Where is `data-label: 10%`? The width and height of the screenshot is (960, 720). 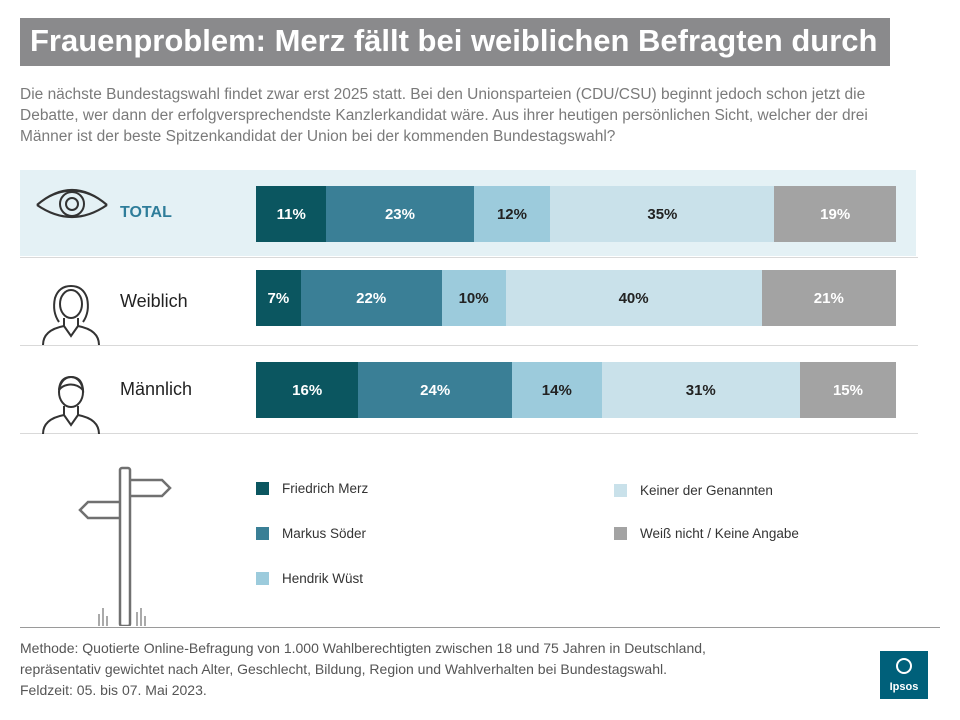 data-label: 10% is located at coordinates (473, 298).